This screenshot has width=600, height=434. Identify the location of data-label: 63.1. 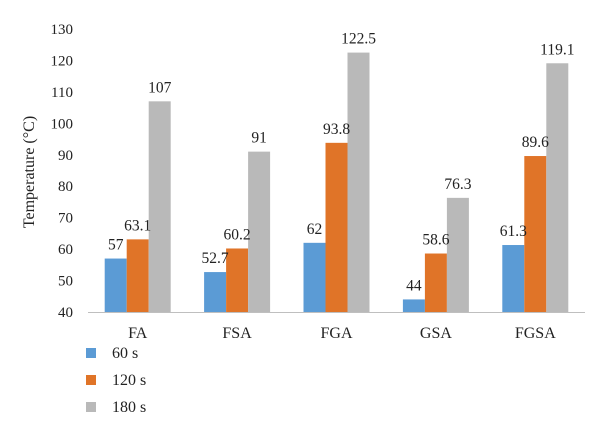
(137, 225).